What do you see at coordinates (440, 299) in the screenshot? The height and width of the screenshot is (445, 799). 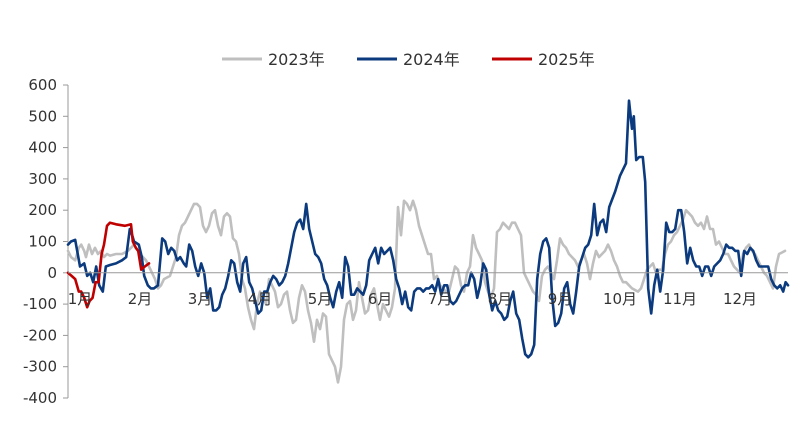 I see `x-tick-label: 7月` at bounding box center [440, 299].